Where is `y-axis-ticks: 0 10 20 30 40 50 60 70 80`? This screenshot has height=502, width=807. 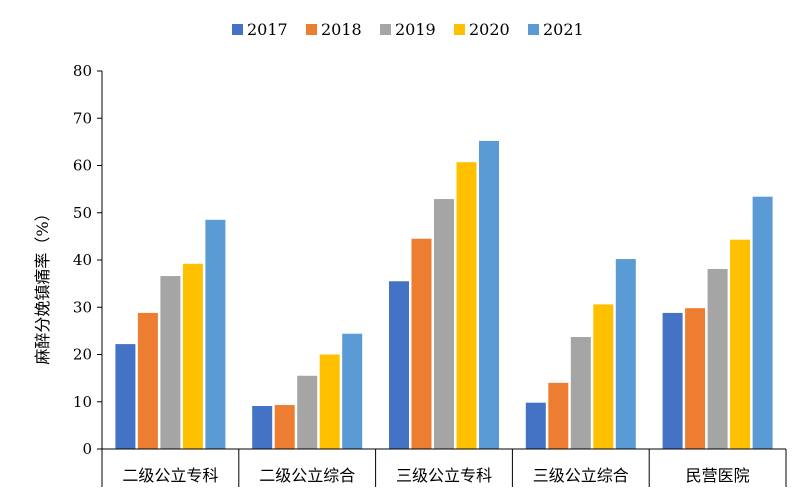
y-axis-ticks: 0 10 20 30 40 50 60 70 80 is located at coordinates (88, 260).